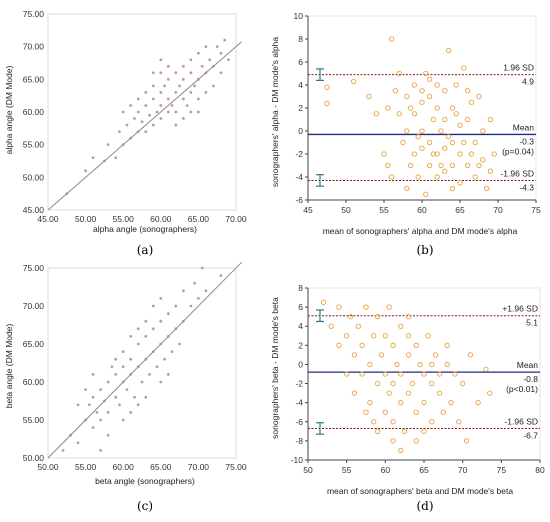  What do you see at coordinates (299, 403) in the screenshot?
I see `panel-d-y-tick-label: -4` at bounding box center [299, 403].